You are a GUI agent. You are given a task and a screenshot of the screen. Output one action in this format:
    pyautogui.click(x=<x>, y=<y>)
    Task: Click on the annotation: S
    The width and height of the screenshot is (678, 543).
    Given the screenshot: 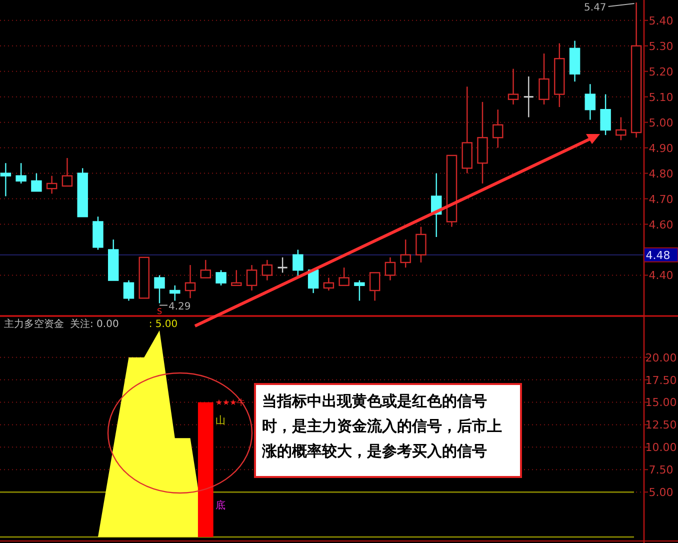 What is the action you would take?
    pyautogui.click(x=159, y=311)
    